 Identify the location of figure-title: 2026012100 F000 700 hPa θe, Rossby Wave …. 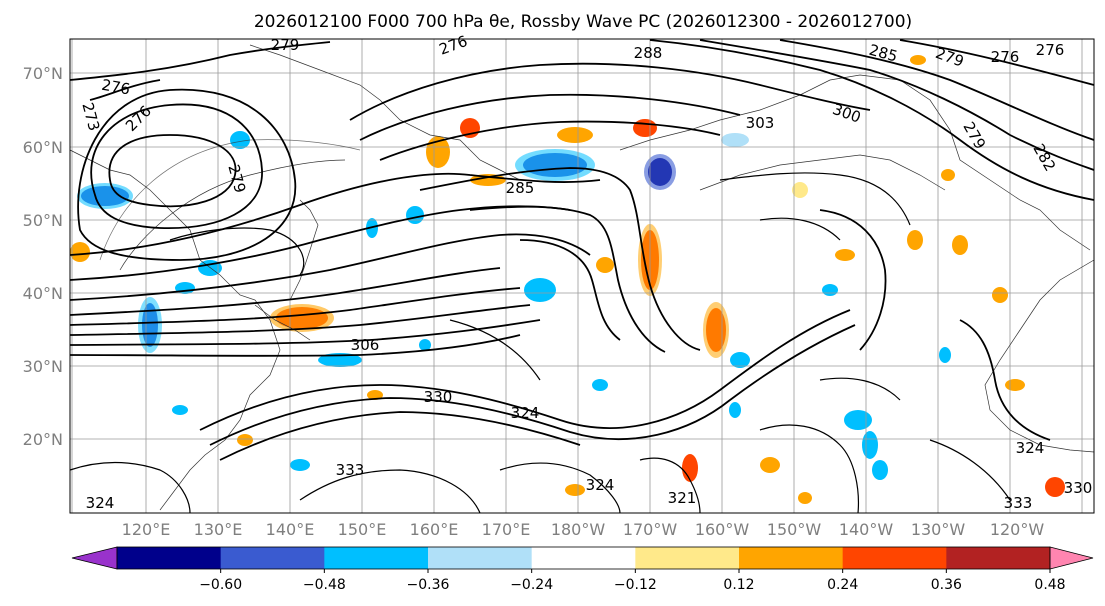
(583, 22).